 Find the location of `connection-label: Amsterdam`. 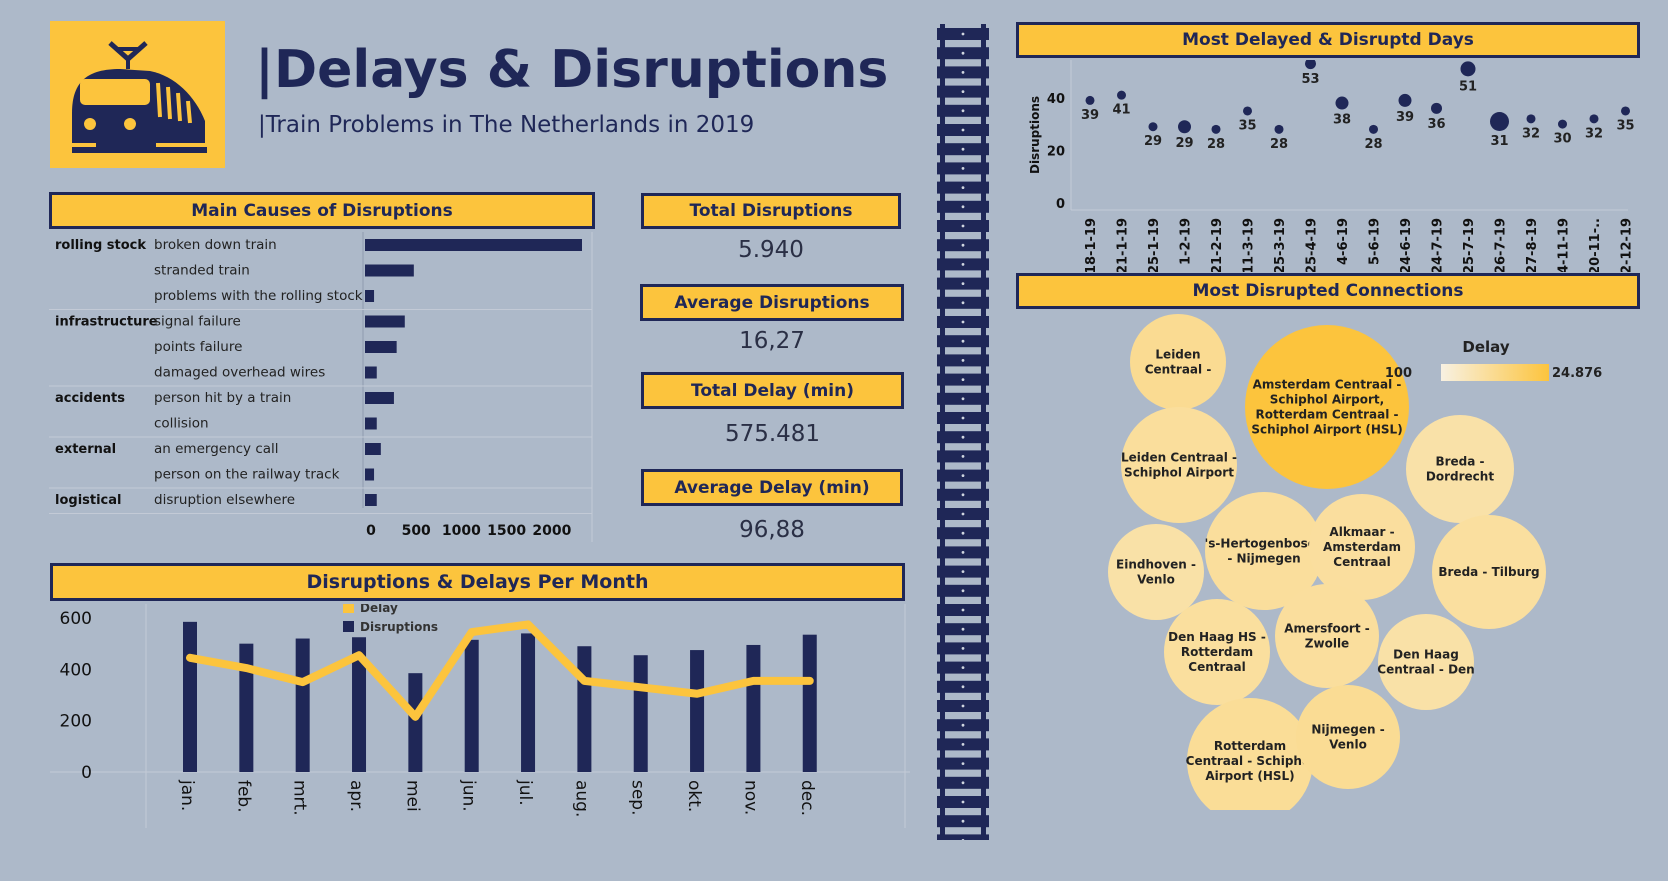

connection-label: Amsterdam is located at coordinates (1362, 547).